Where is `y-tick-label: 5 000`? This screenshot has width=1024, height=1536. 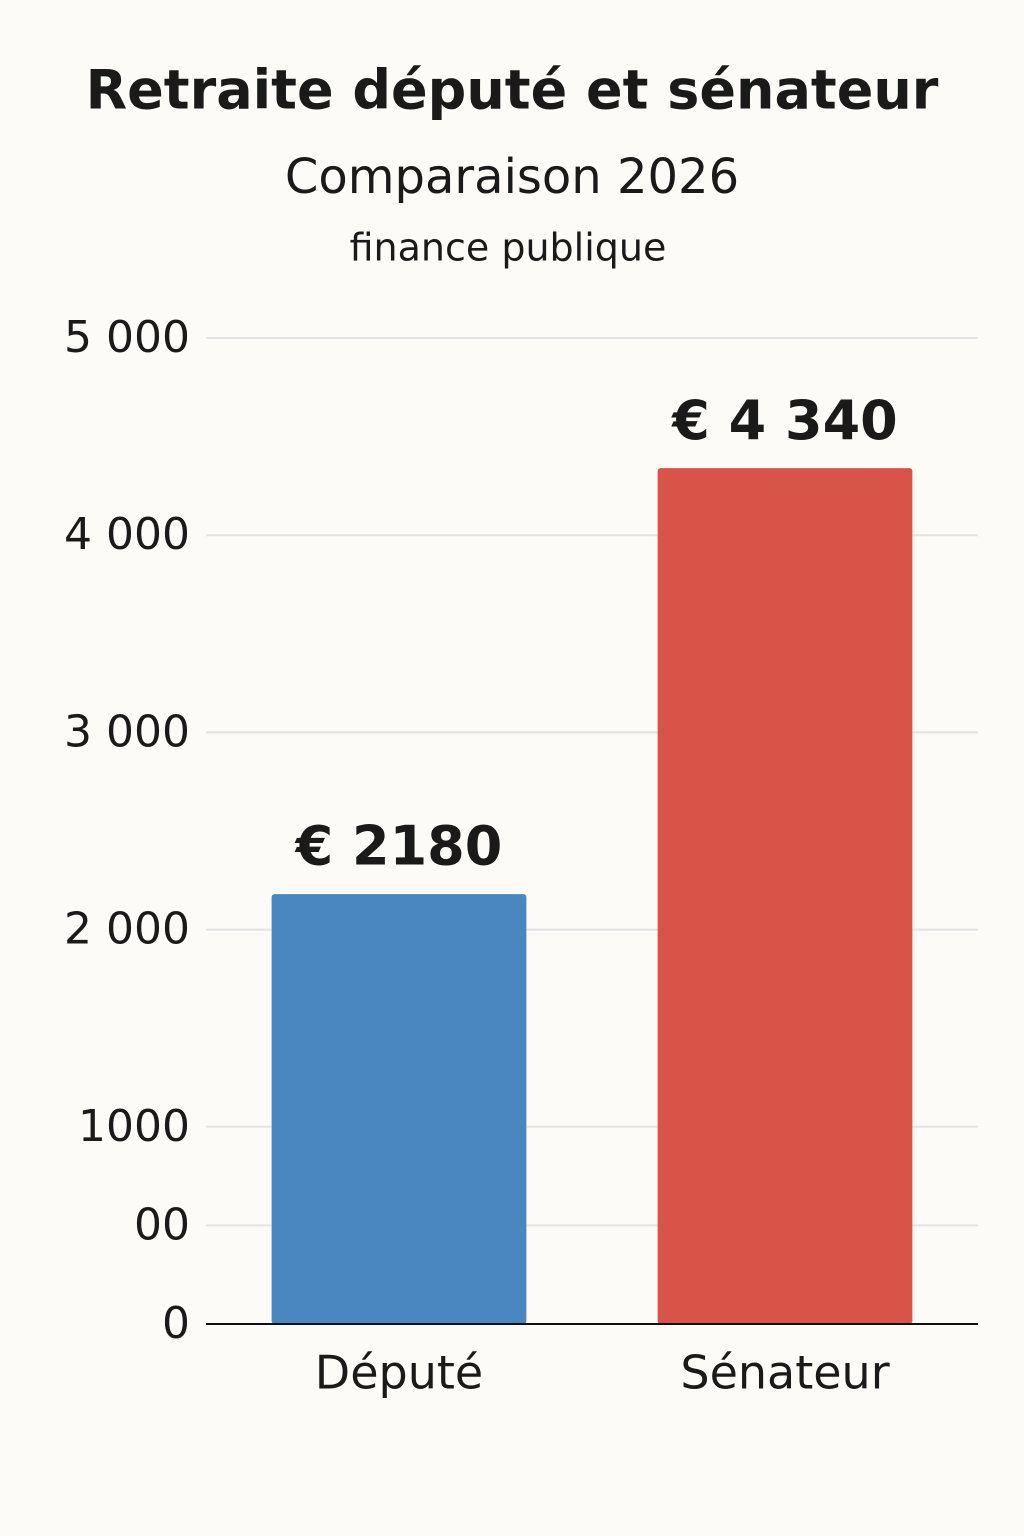
y-tick-label: 5 000 is located at coordinates (127, 337).